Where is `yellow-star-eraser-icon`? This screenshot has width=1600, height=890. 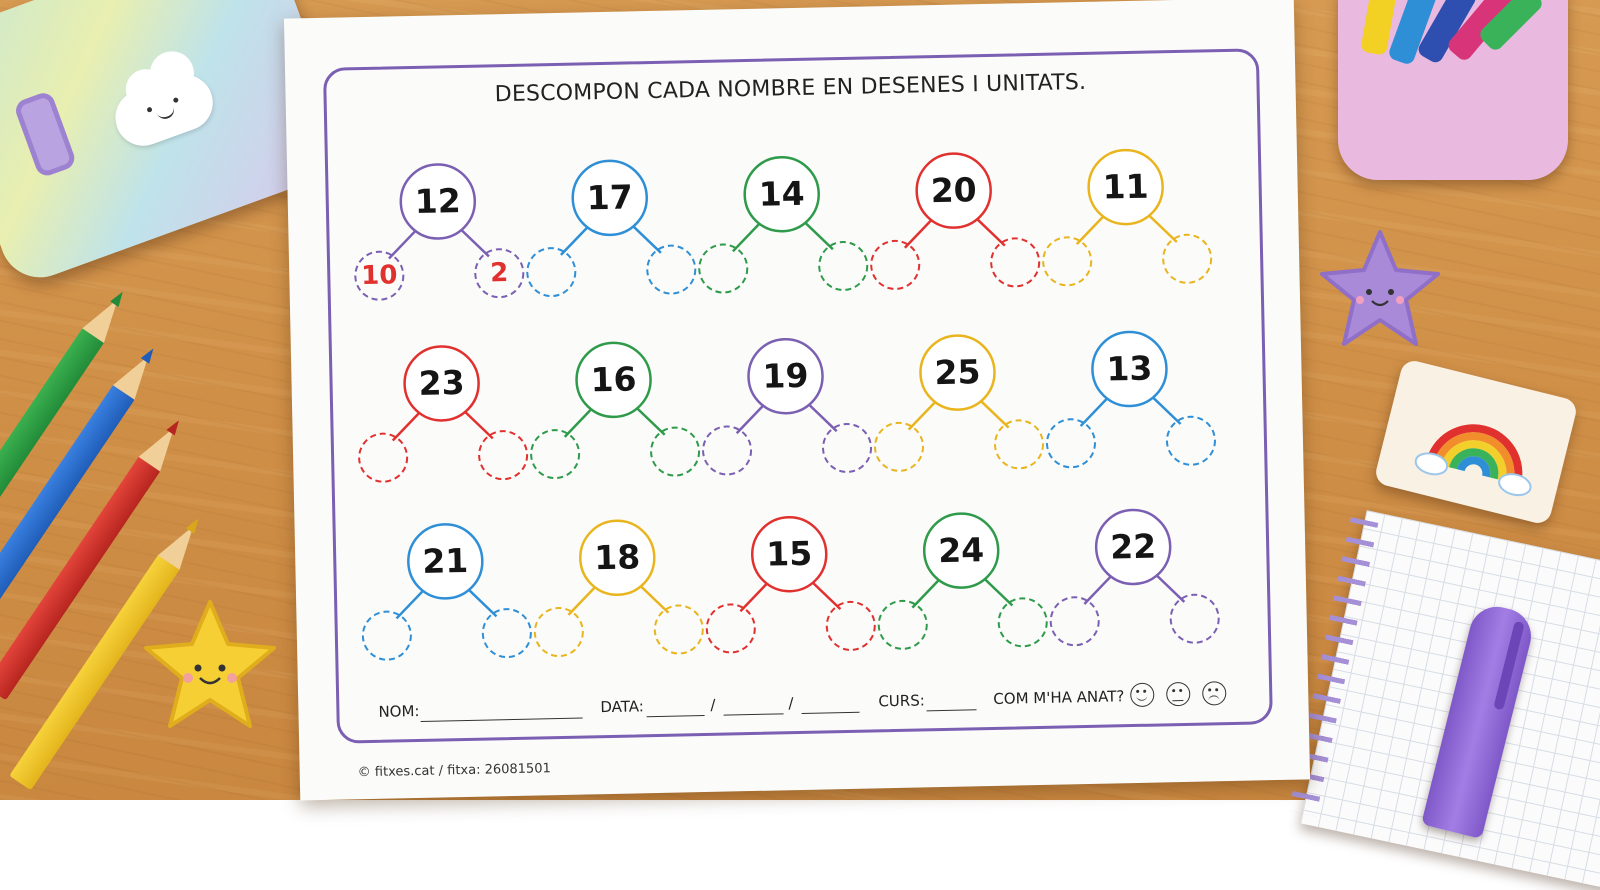
yellow-star-eraser-icon is located at coordinates (210, 665).